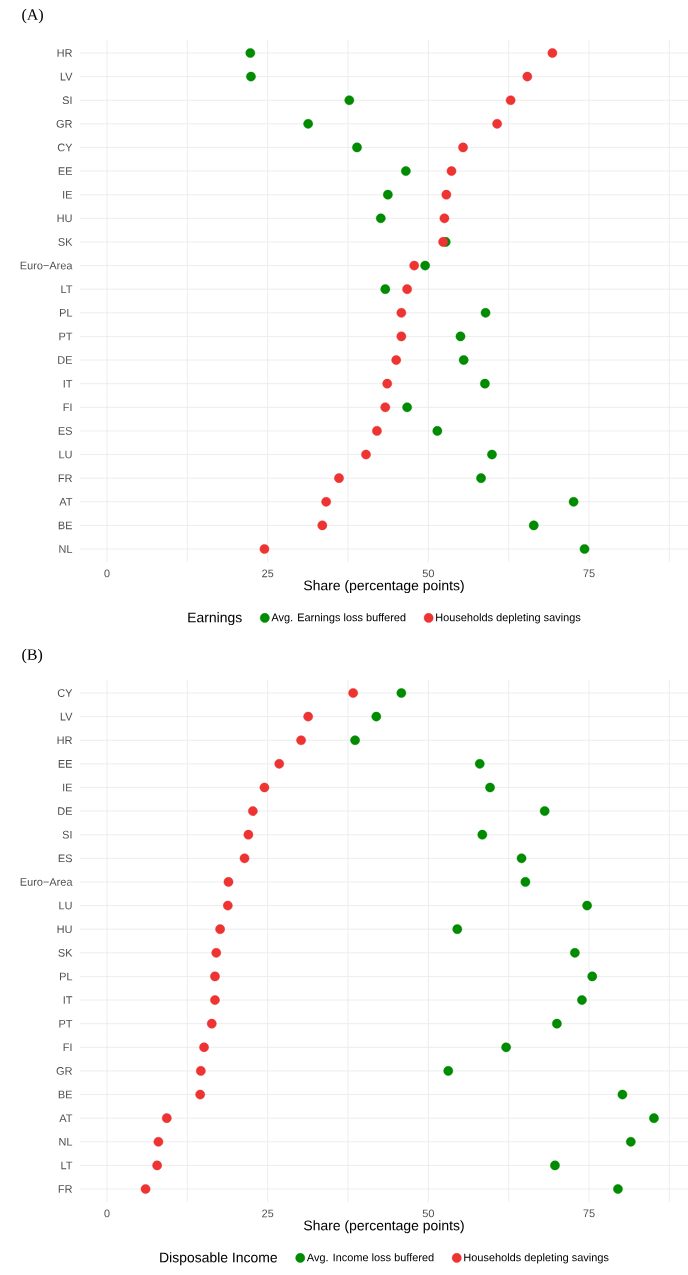 The width and height of the screenshot is (688, 1275). I want to click on y-tick-label: PT, so click(66, 336).